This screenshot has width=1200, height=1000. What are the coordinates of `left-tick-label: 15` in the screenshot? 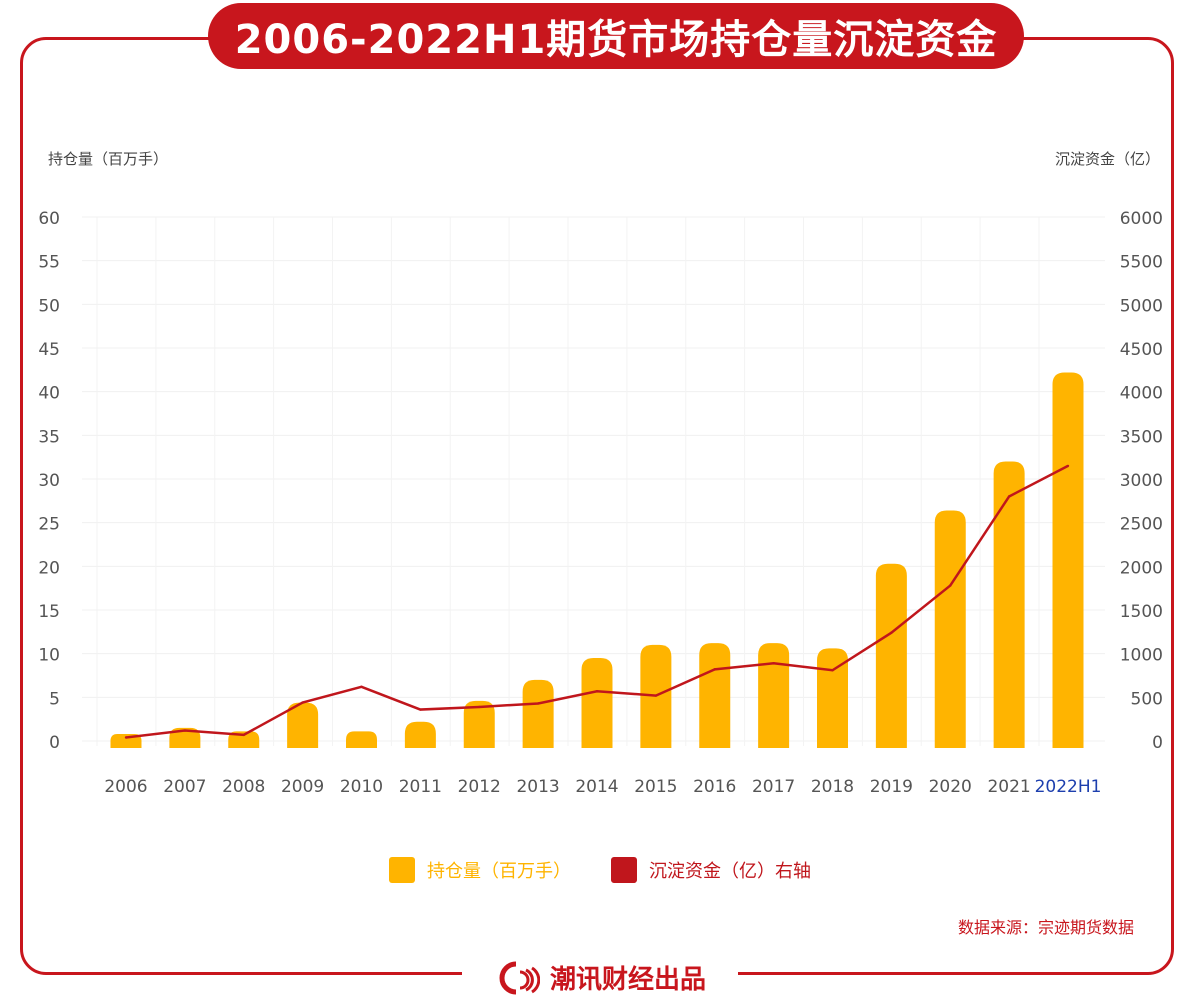 It's located at (49, 612).